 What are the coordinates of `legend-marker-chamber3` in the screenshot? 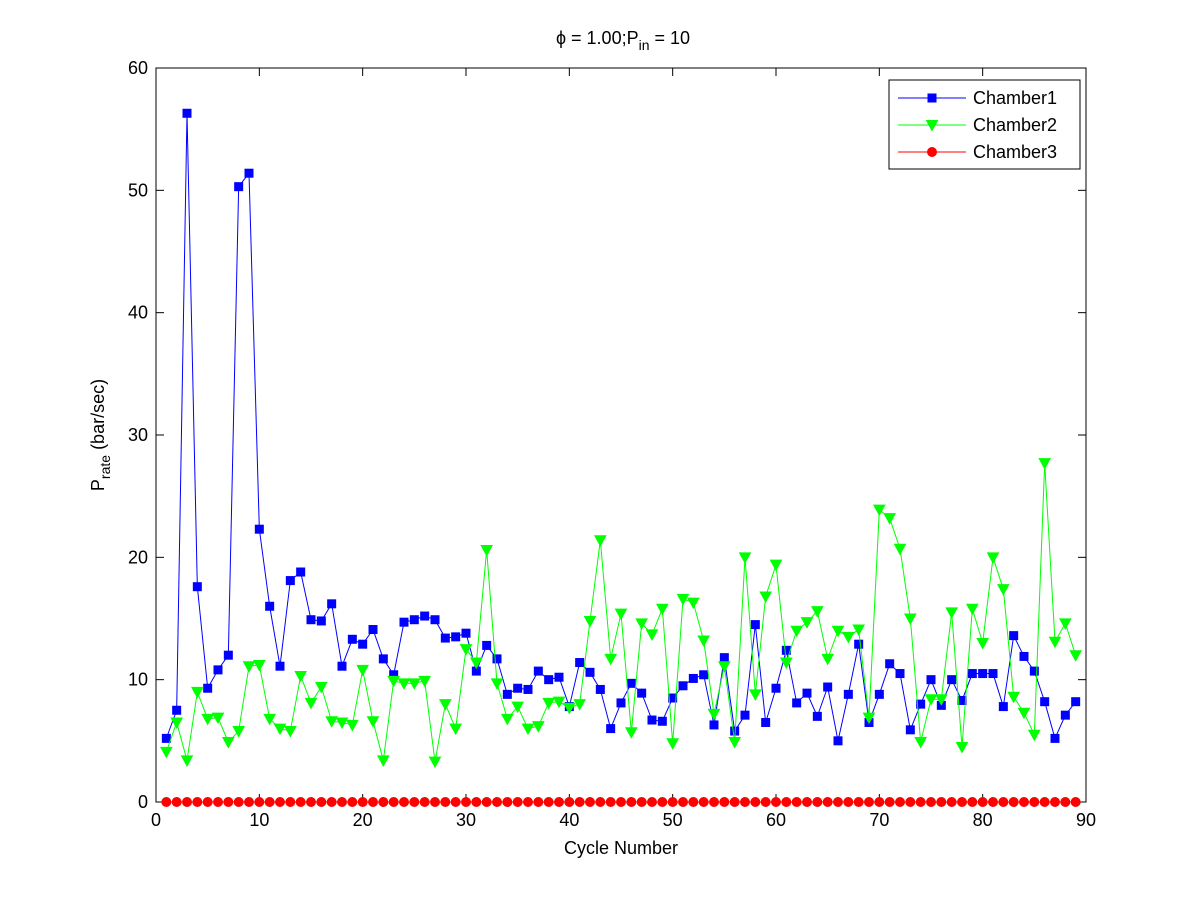 It's located at (932, 152).